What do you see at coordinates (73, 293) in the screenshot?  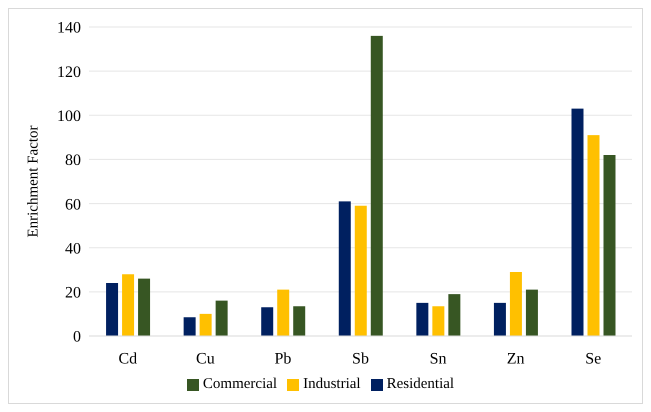 I see `y-tick-label: 20` at bounding box center [73, 293].